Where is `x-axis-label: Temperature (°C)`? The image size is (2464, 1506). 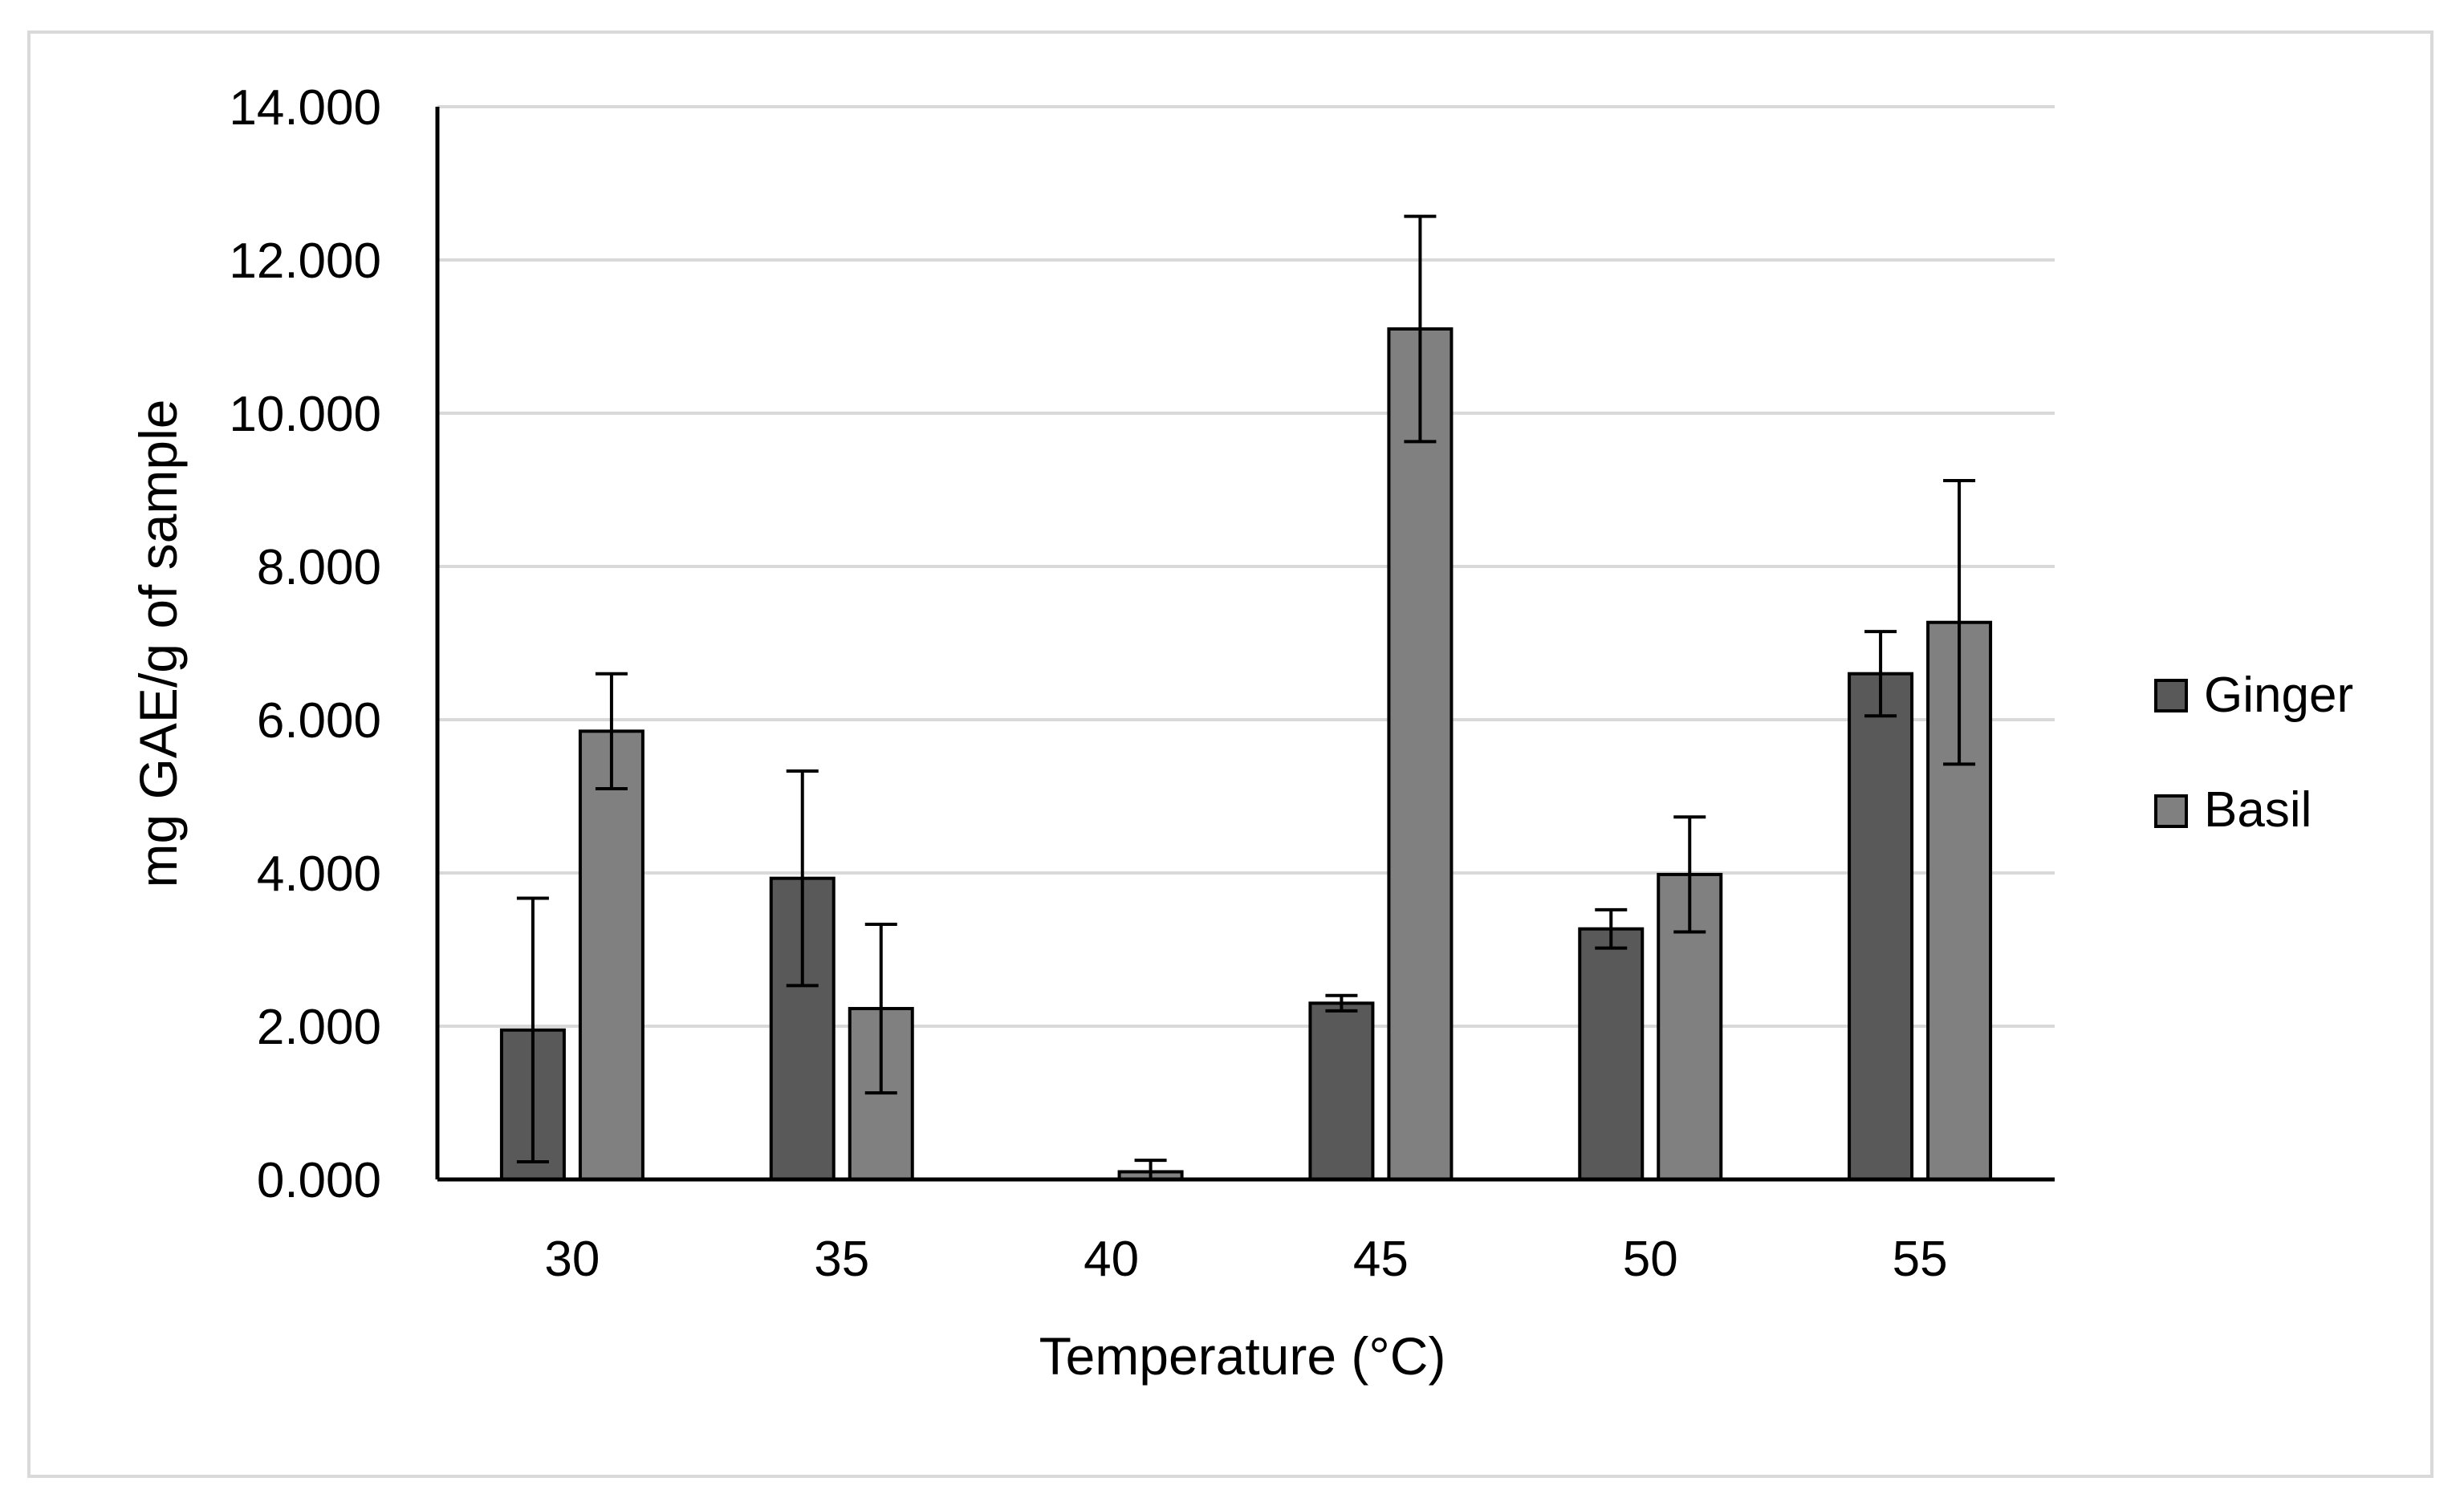 x-axis-label: Temperature (°C) is located at coordinates (1242, 1356).